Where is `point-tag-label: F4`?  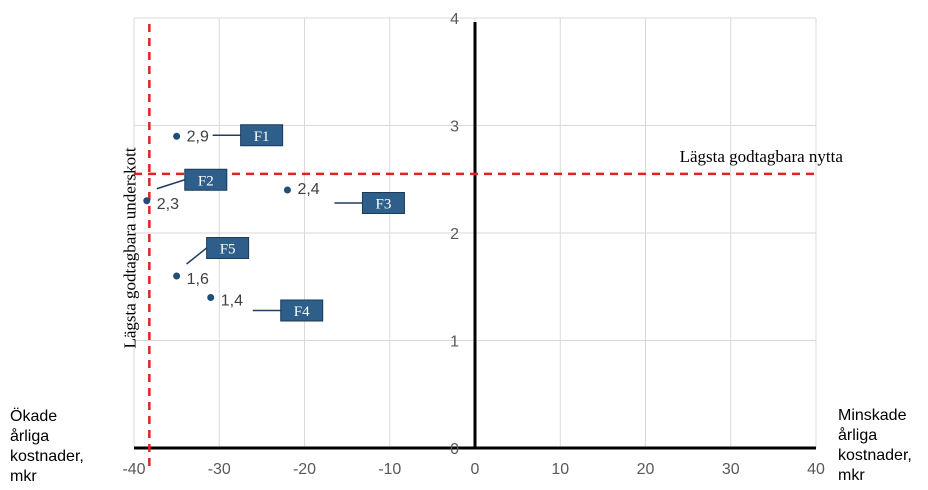 point-tag-label: F4 is located at coordinates (302, 312).